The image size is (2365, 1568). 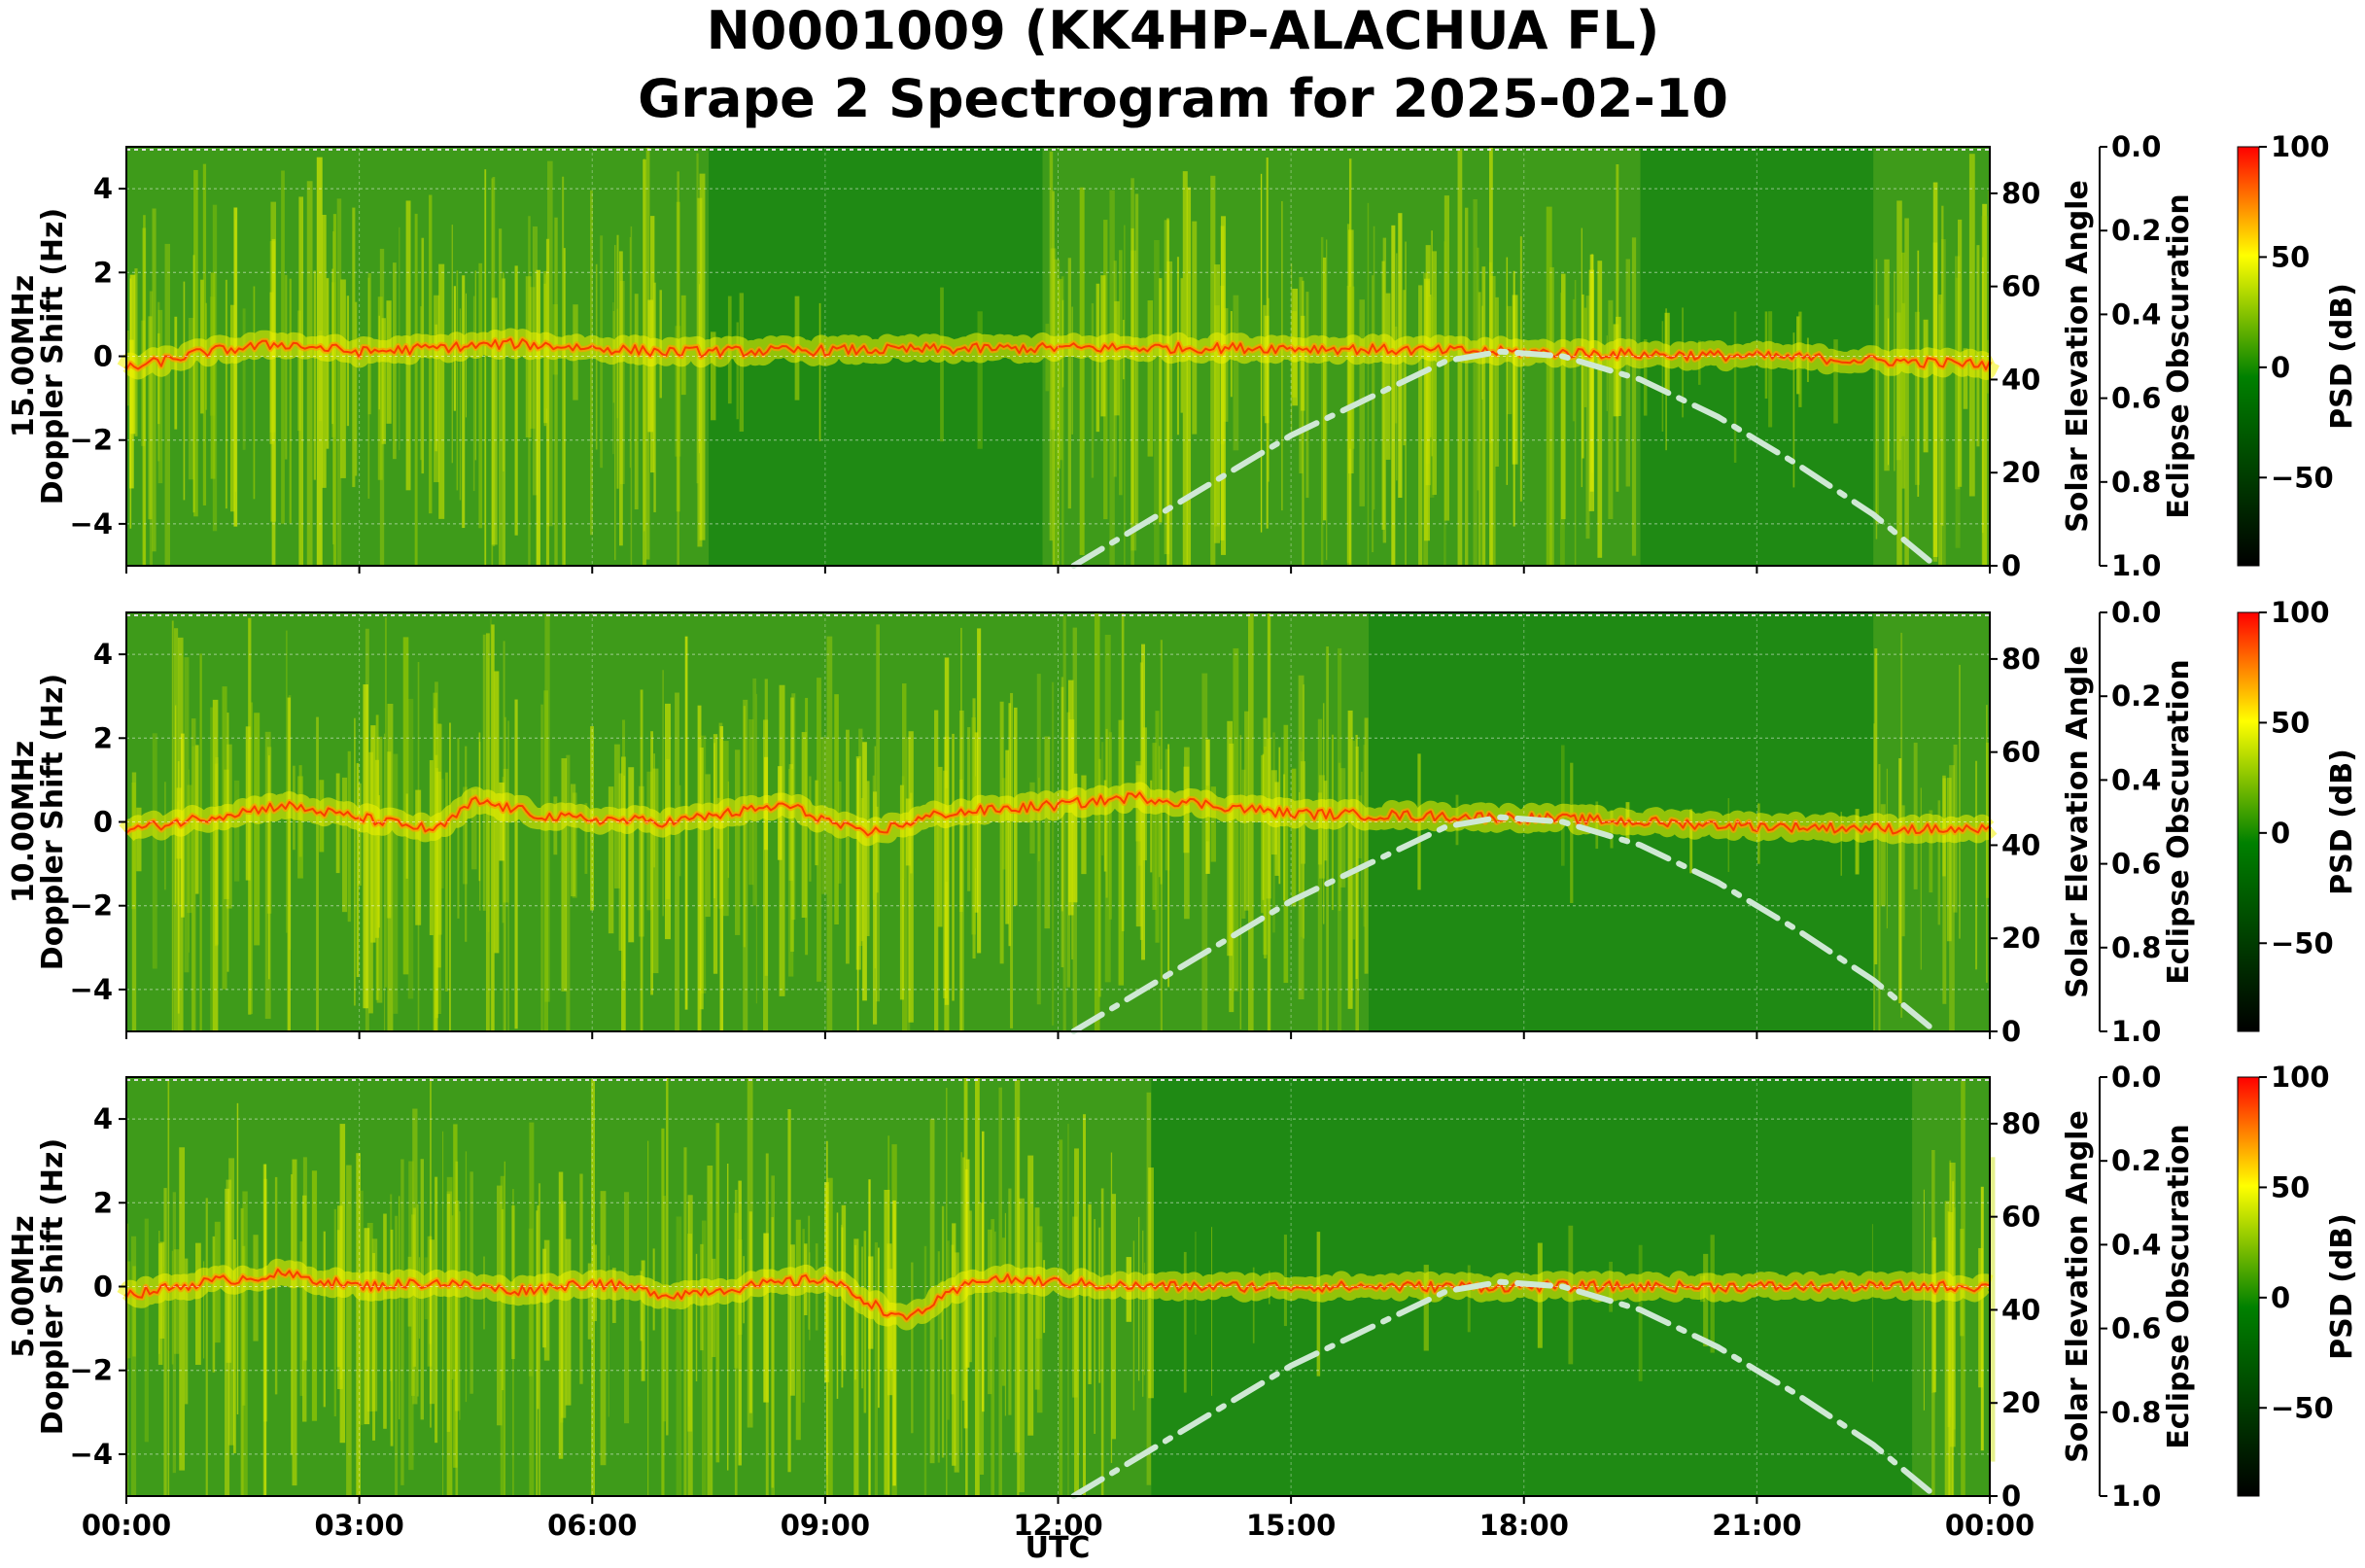 I want to click on cbar-tick-label: 100, so click(x=2300, y=1077).